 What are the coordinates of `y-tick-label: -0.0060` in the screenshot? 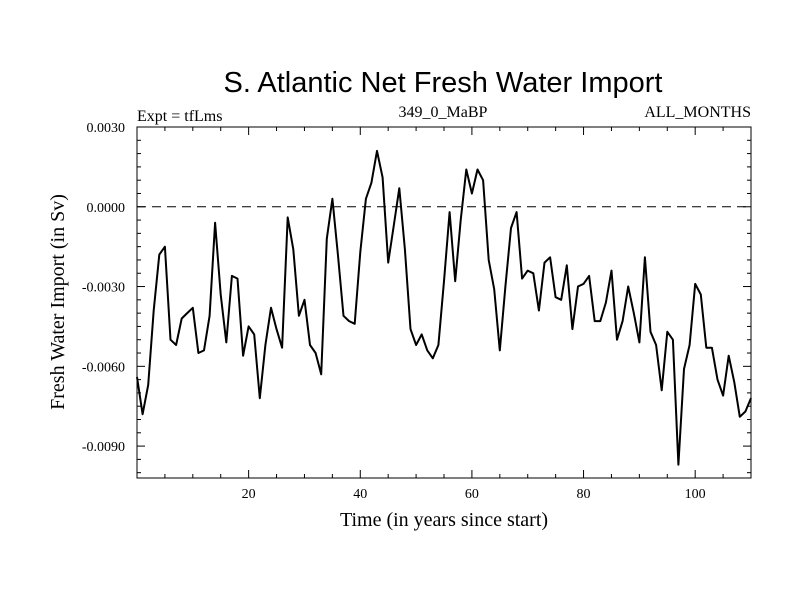 It's located at (103, 367).